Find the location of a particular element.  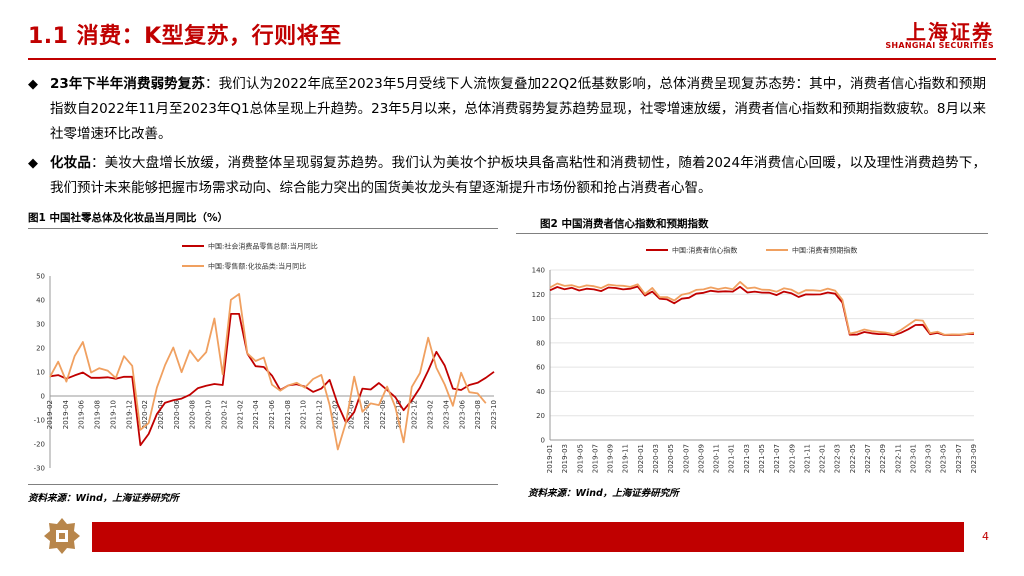

header-divider is located at coordinates (512, 59).